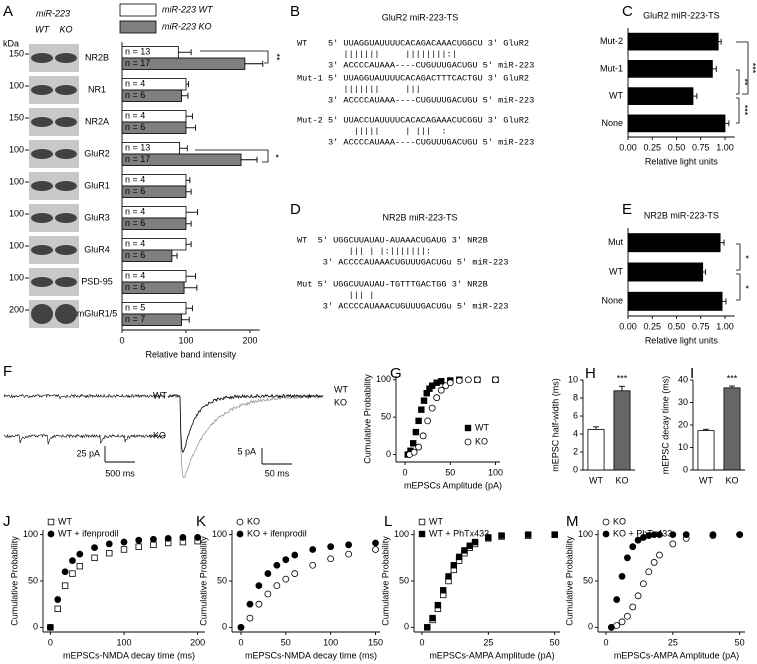 This screenshot has height=664, width=757. What do you see at coordinates (682, 161) in the screenshot?
I see `x-axis-title: Relative light units` at bounding box center [682, 161].